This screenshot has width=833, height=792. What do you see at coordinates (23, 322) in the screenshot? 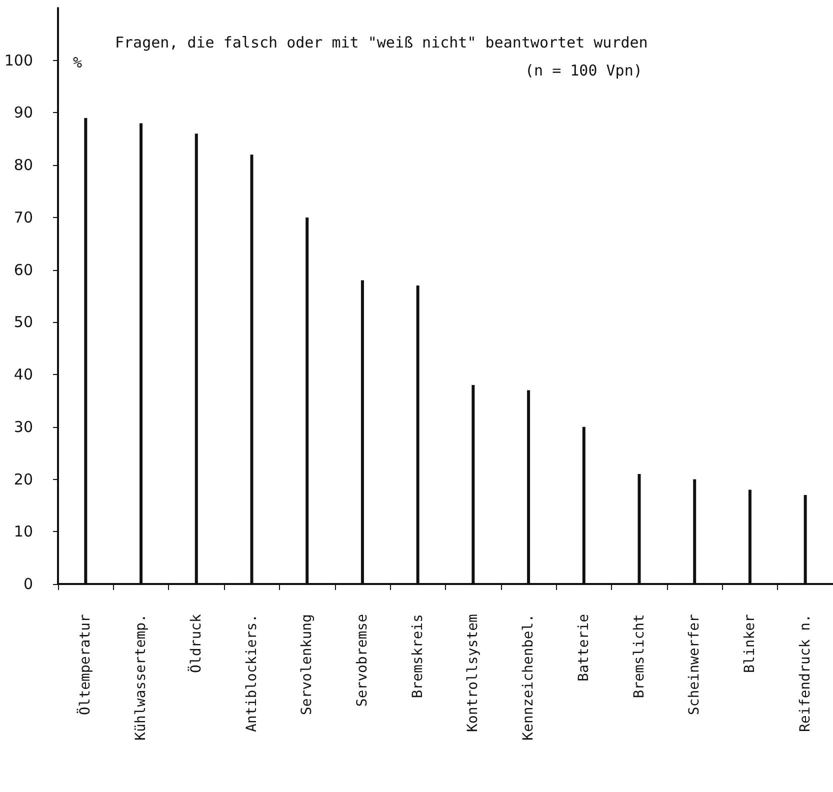
I see `y-tick-label: 50` at bounding box center [23, 322].